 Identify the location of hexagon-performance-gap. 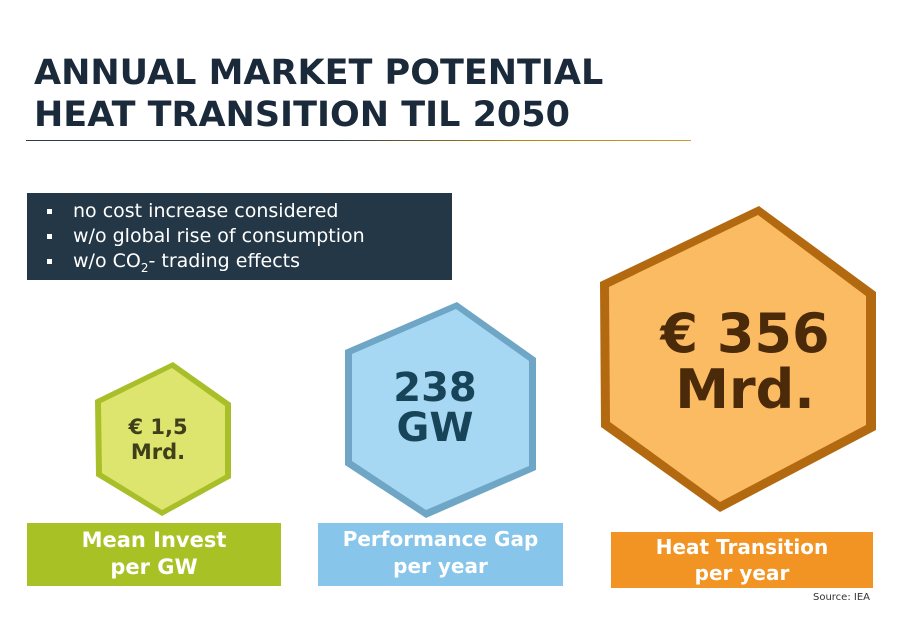
(440, 410).